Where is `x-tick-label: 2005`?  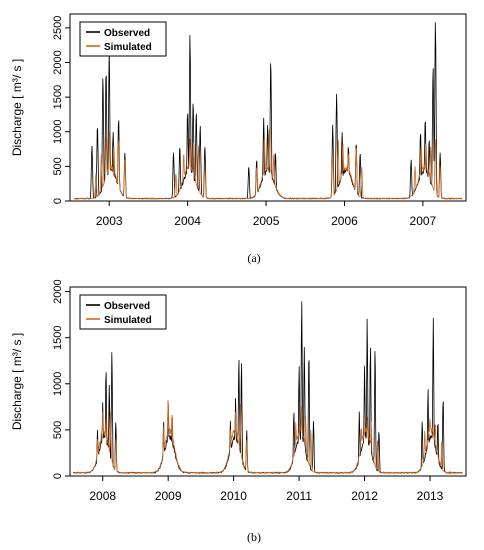 x-tick-label: 2005 is located at coordinates (266, 221).